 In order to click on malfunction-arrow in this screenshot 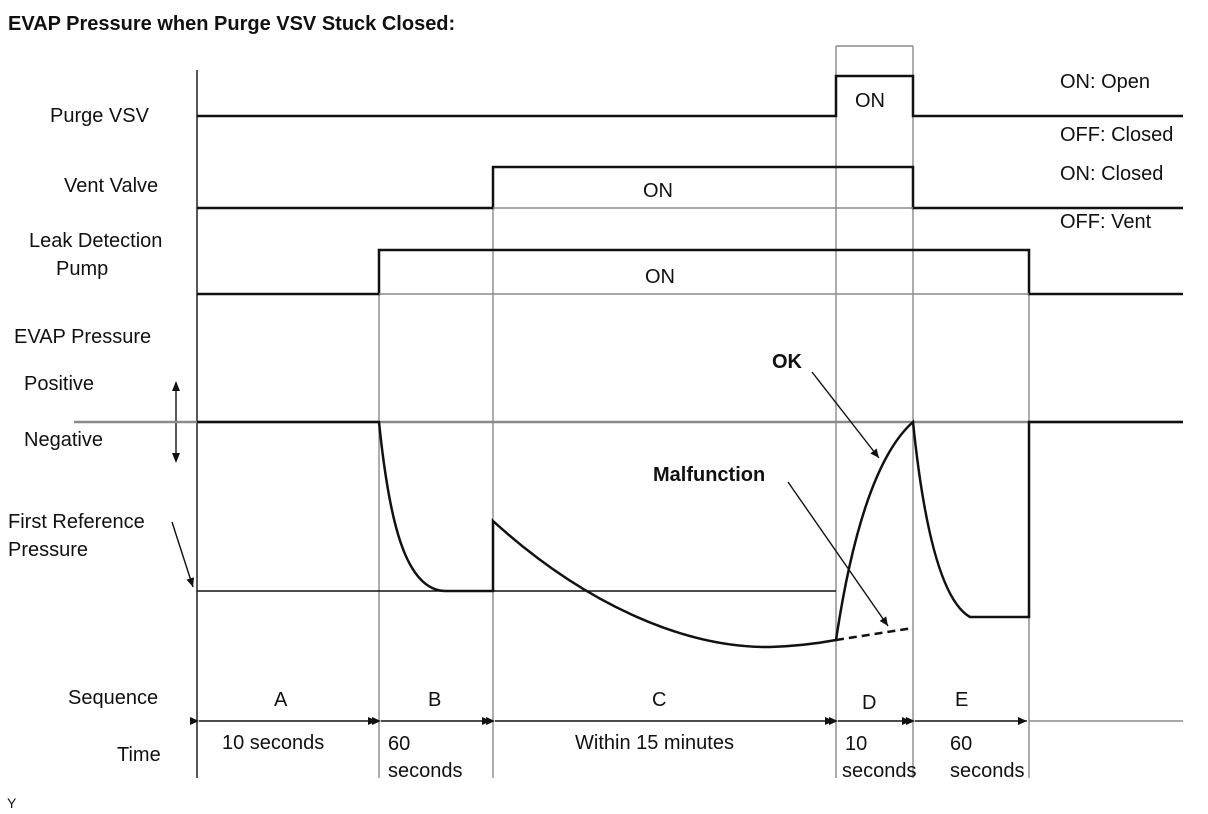, I will do `click(838, 554)`.